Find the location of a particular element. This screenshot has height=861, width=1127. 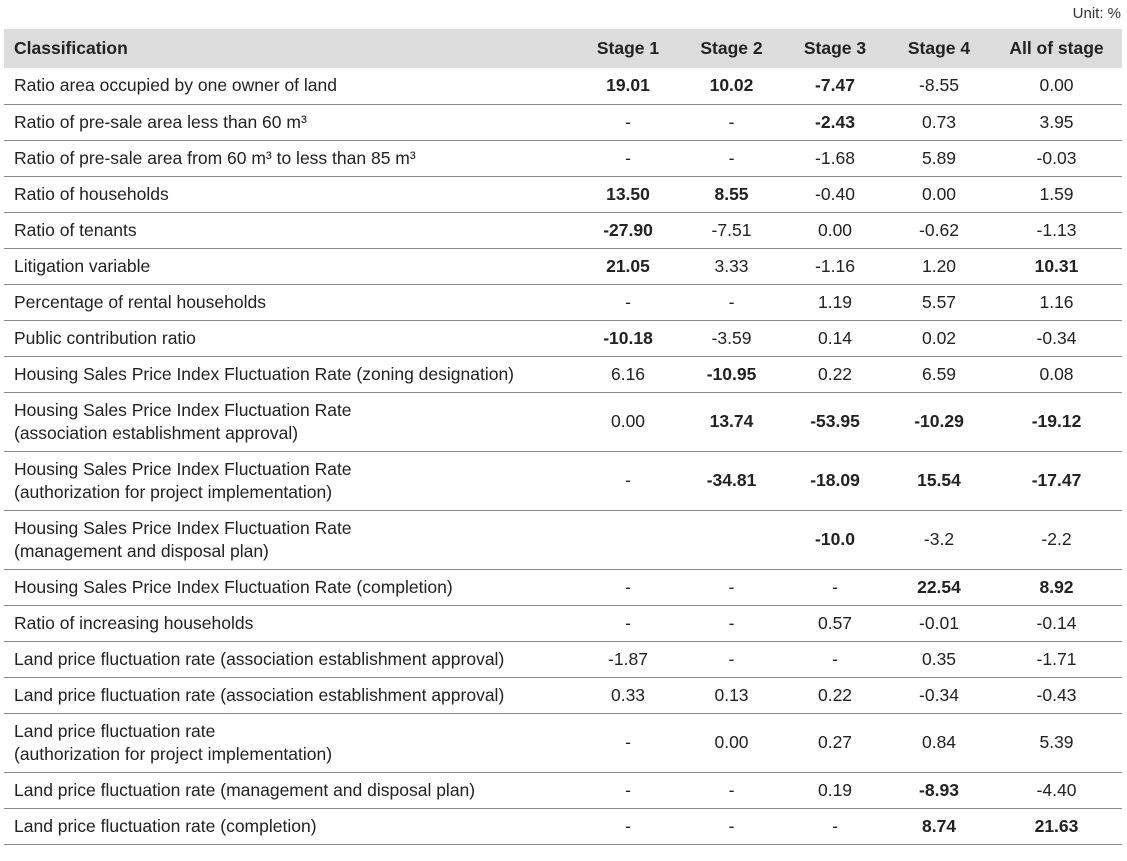

cell-value: -1.68 is located at coordinates (835, 158).